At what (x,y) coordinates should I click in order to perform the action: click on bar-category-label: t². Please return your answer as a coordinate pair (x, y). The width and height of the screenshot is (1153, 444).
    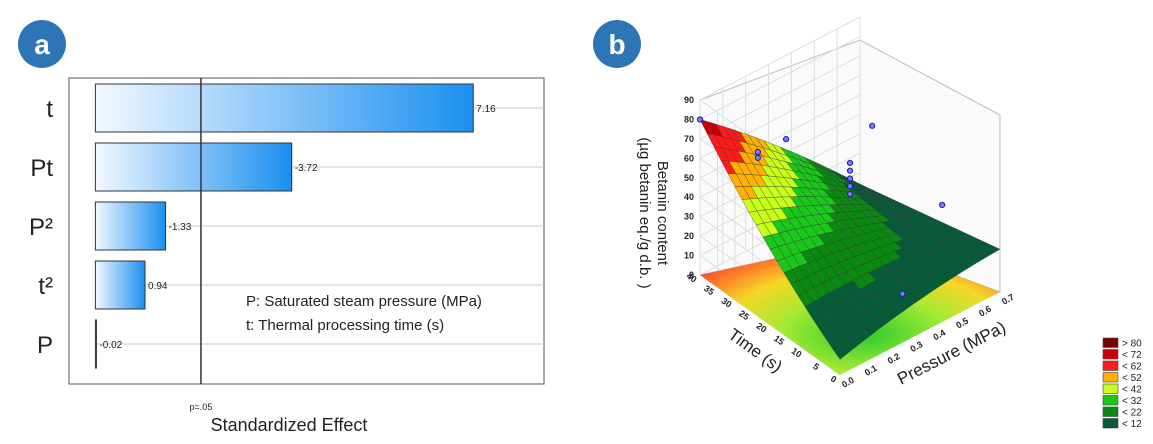
    Looking at the image, I should click on (45, 286).